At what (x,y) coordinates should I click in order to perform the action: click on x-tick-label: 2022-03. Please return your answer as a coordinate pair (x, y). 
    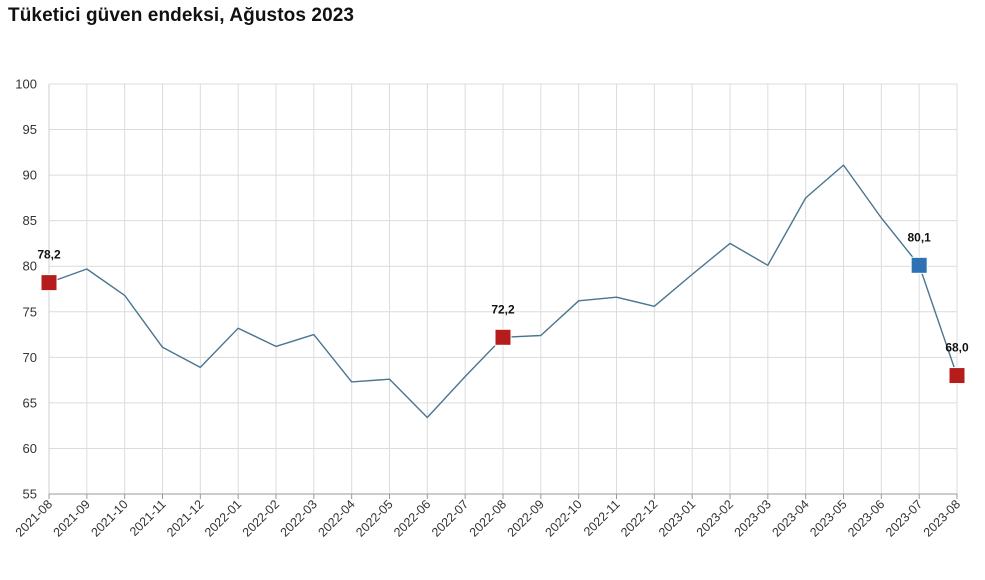
    Looking at the image, I should click on (299, 518).